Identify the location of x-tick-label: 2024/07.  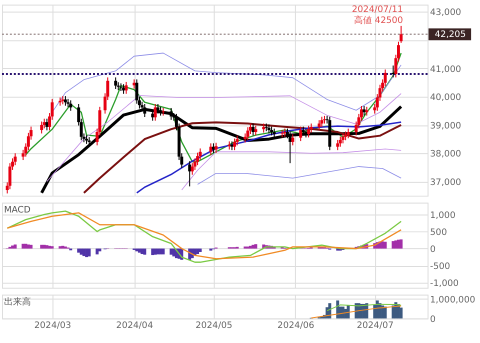
(375, 325).